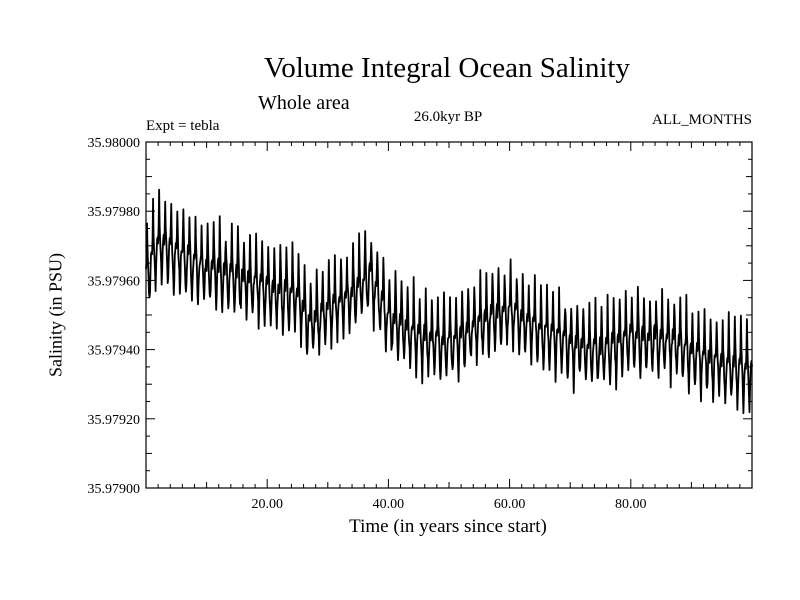 This screenshot has width=800, height=600. What do you see at coordinates (114, 143) in the screenshot?
I see `y-tick-label: 35.98000` at bounding box center [114, 143].